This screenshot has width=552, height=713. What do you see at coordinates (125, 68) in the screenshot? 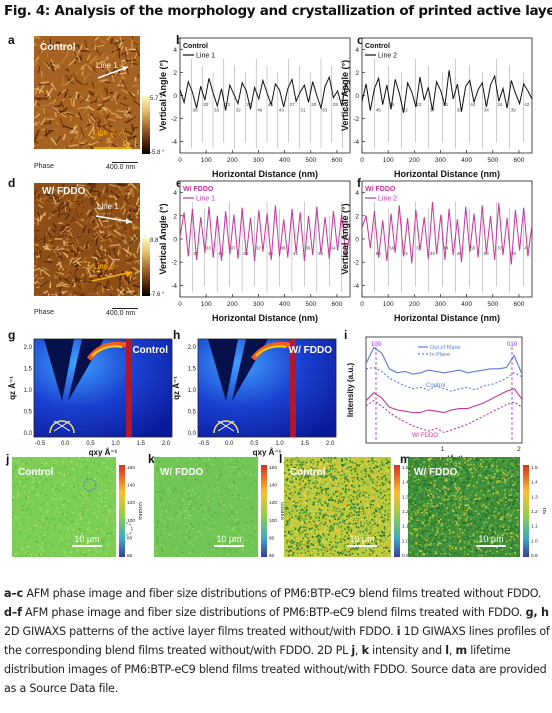
I see `line1-arrow-head` at bounding box center [125, 68].